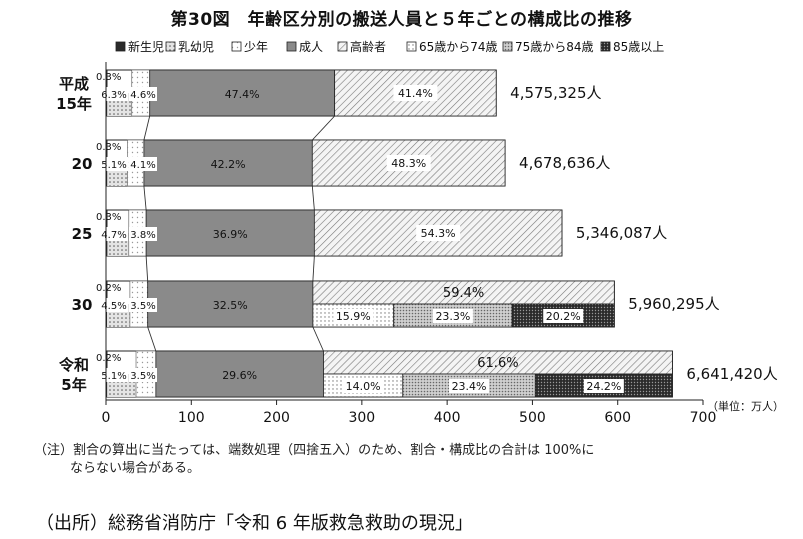 The height and width of the screenshot is (539, 803). I want to click on unit-label: （単位：万人）, so click(745, 406).